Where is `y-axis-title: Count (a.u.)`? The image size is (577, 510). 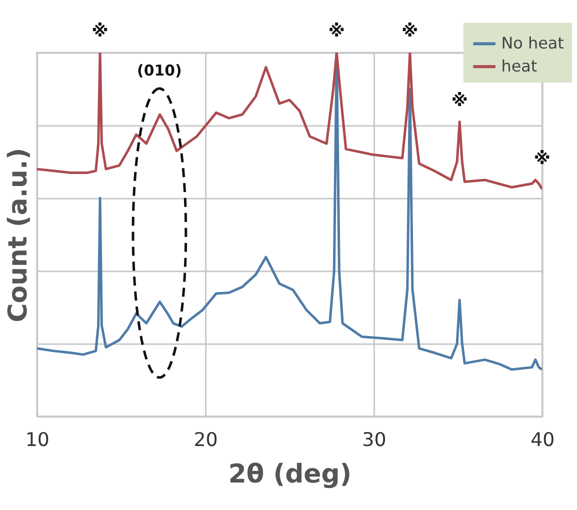
y-axis-title: Count (a.u.) is located at coordinates (18, 235).